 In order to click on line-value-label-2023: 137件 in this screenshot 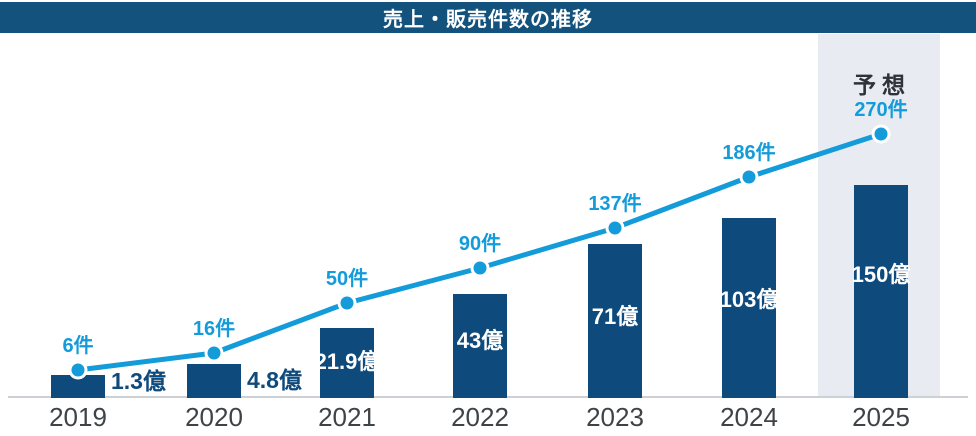, I will do `click(615, 204)`.